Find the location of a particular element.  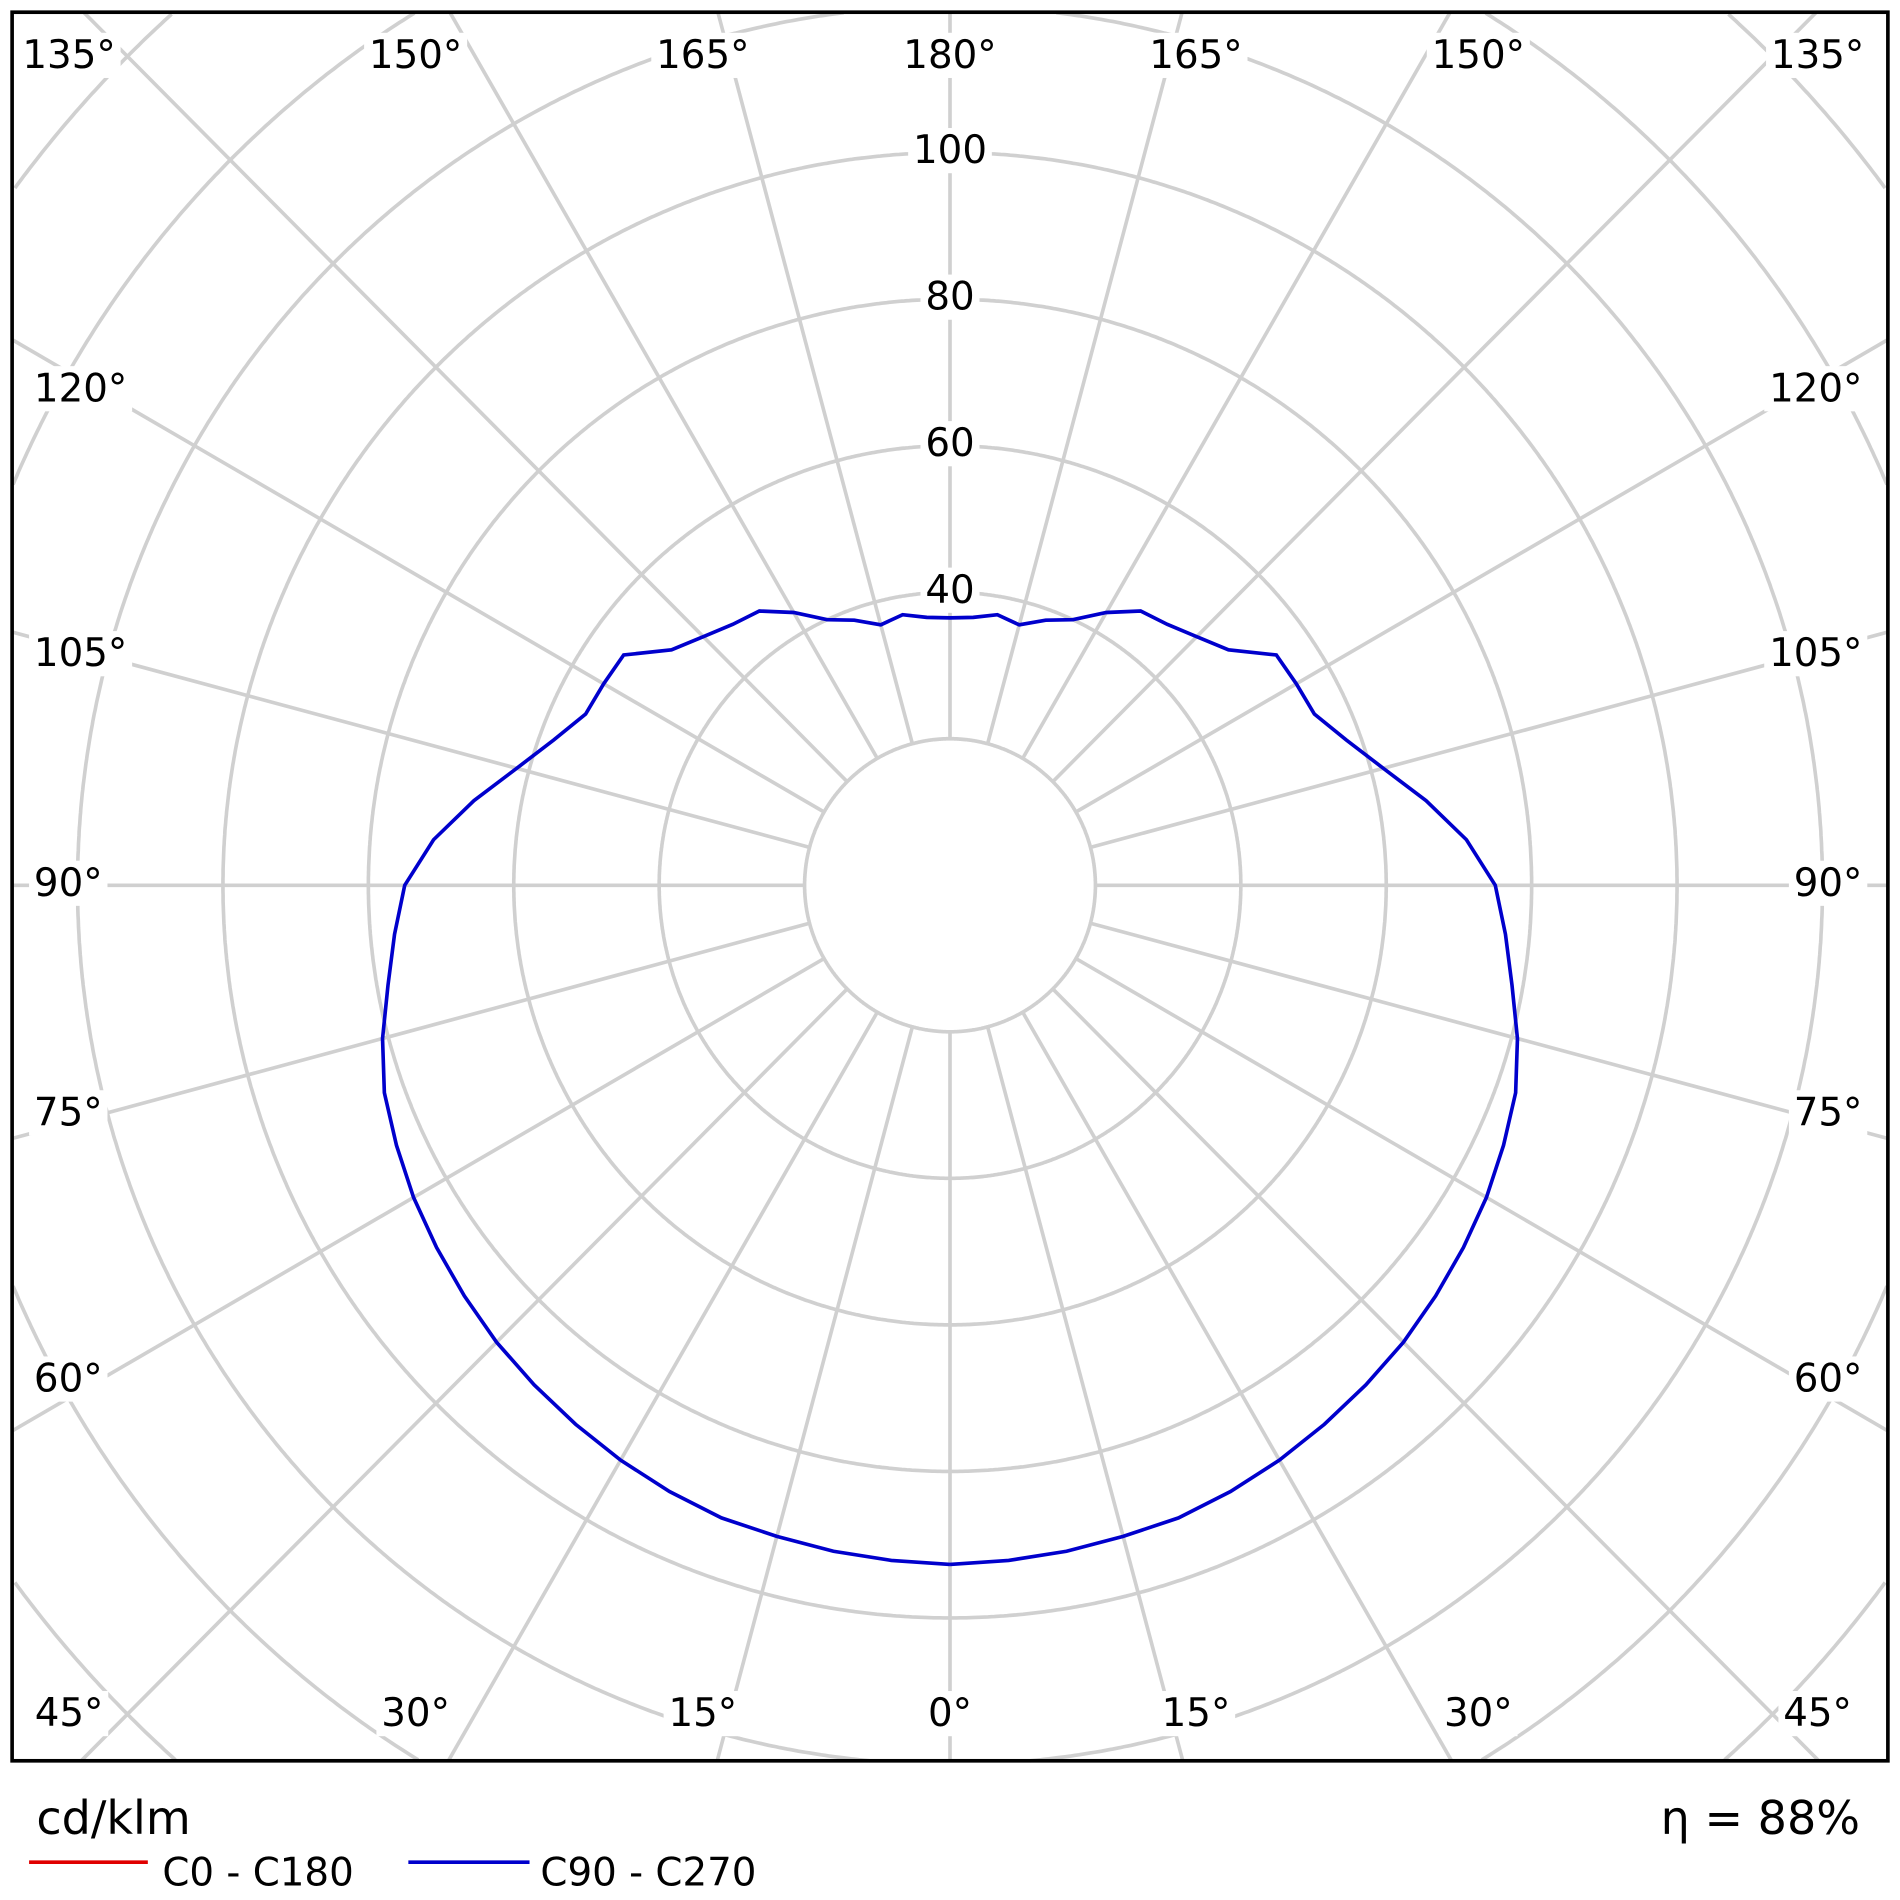

angle-label-bottom: 0° is located at coordinates (950, 1713).